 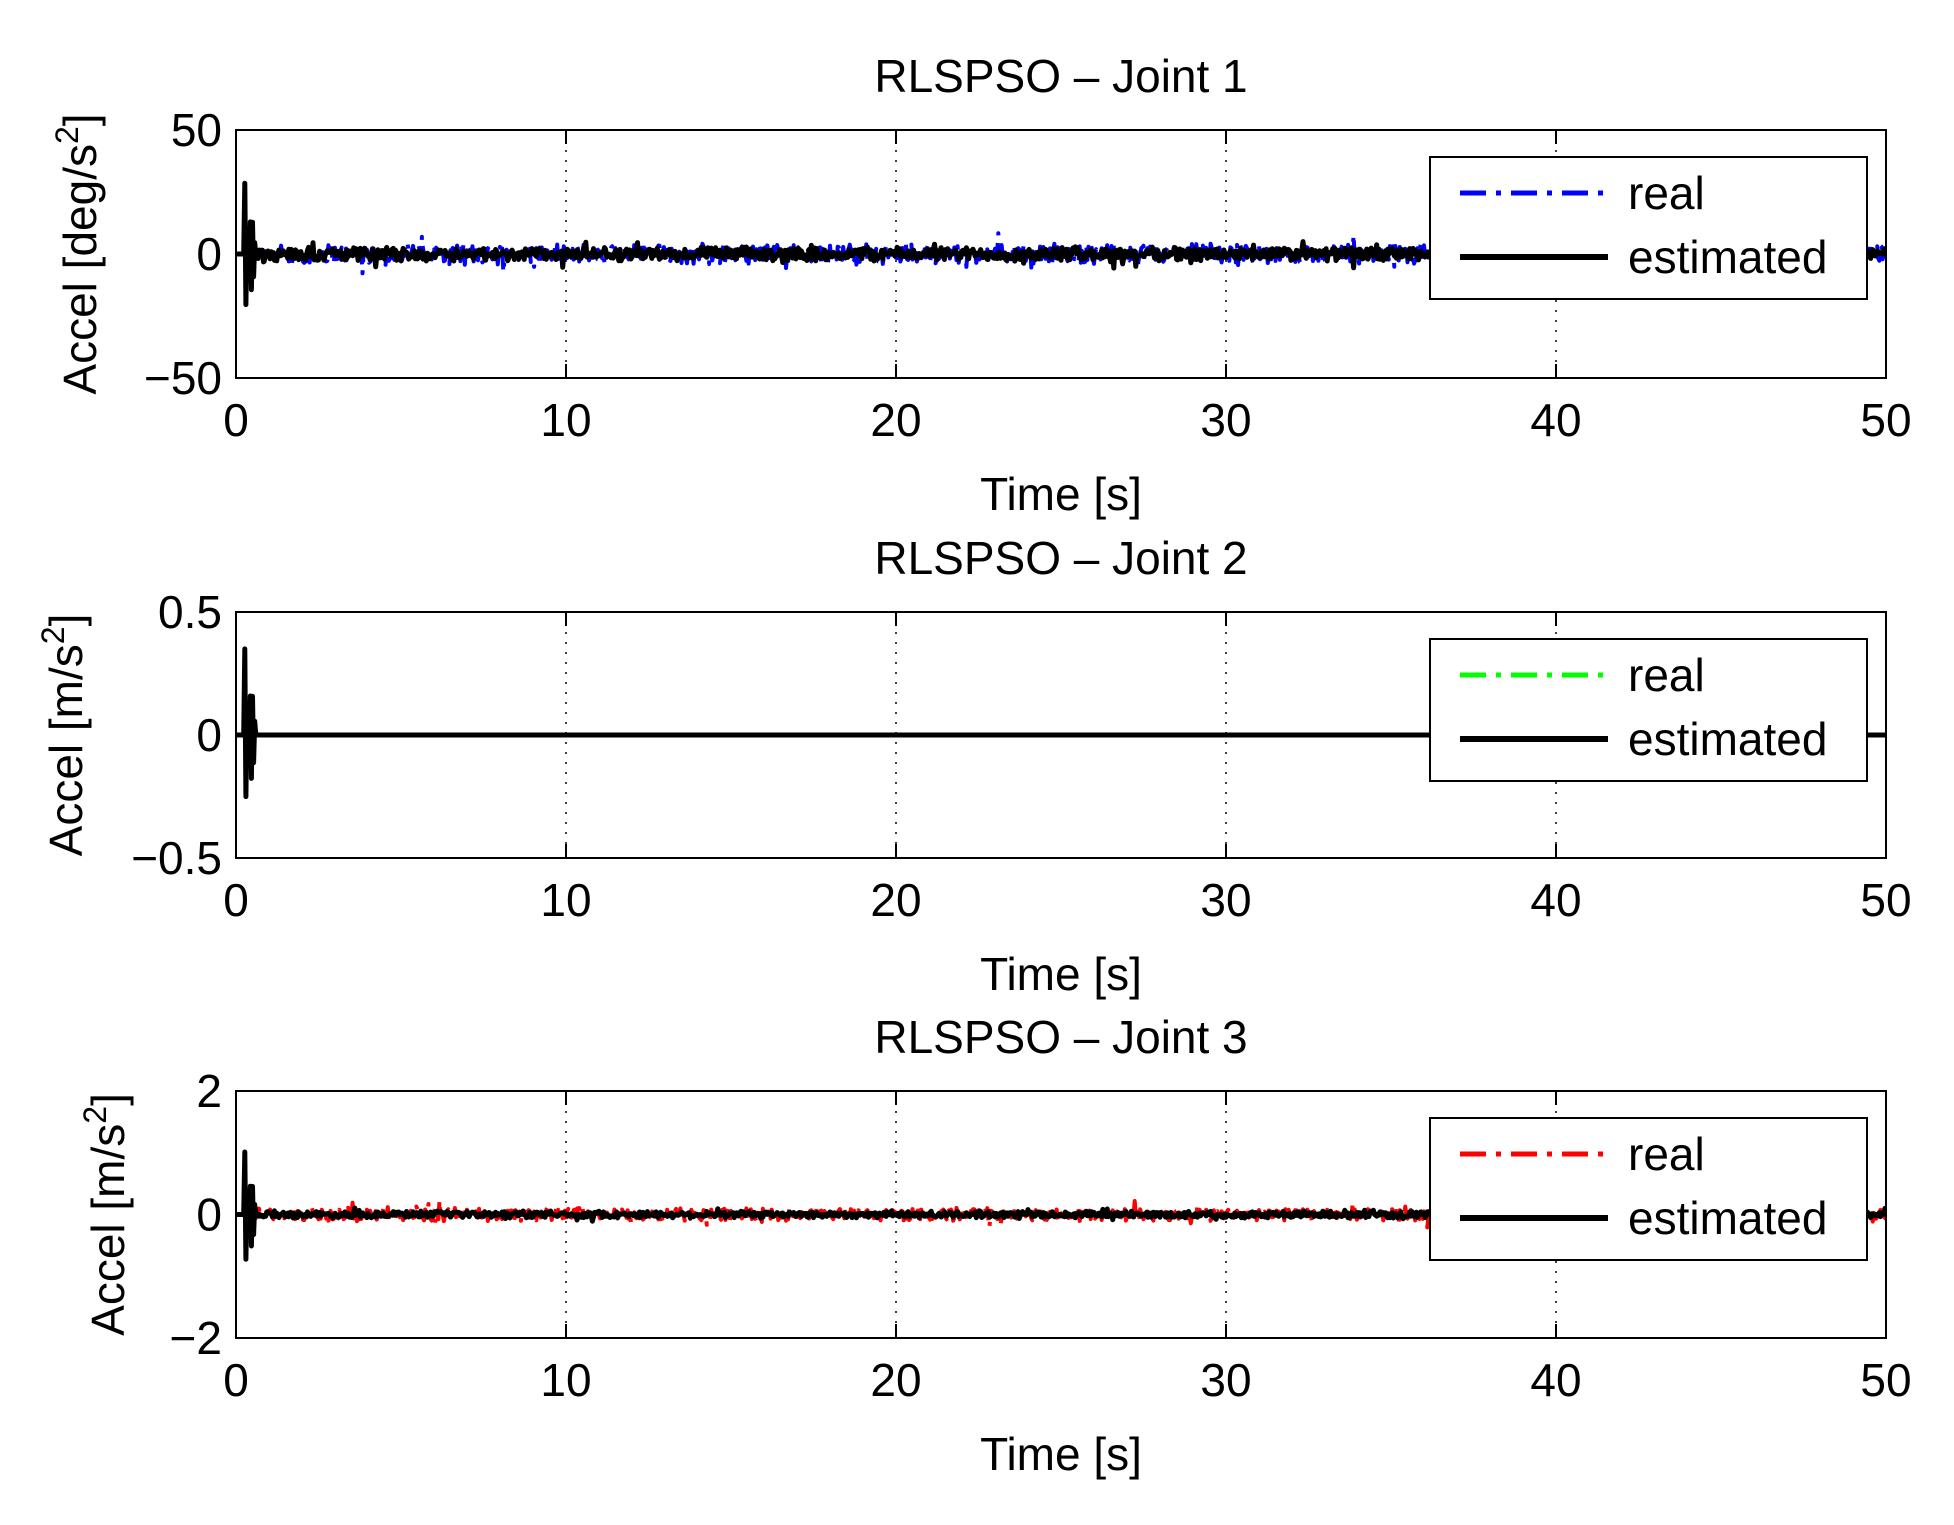 What do you see at coordinates (176, 858) in the screenshot?
I see `y-tick-label: −0.5` at bounding box center [176, 858].